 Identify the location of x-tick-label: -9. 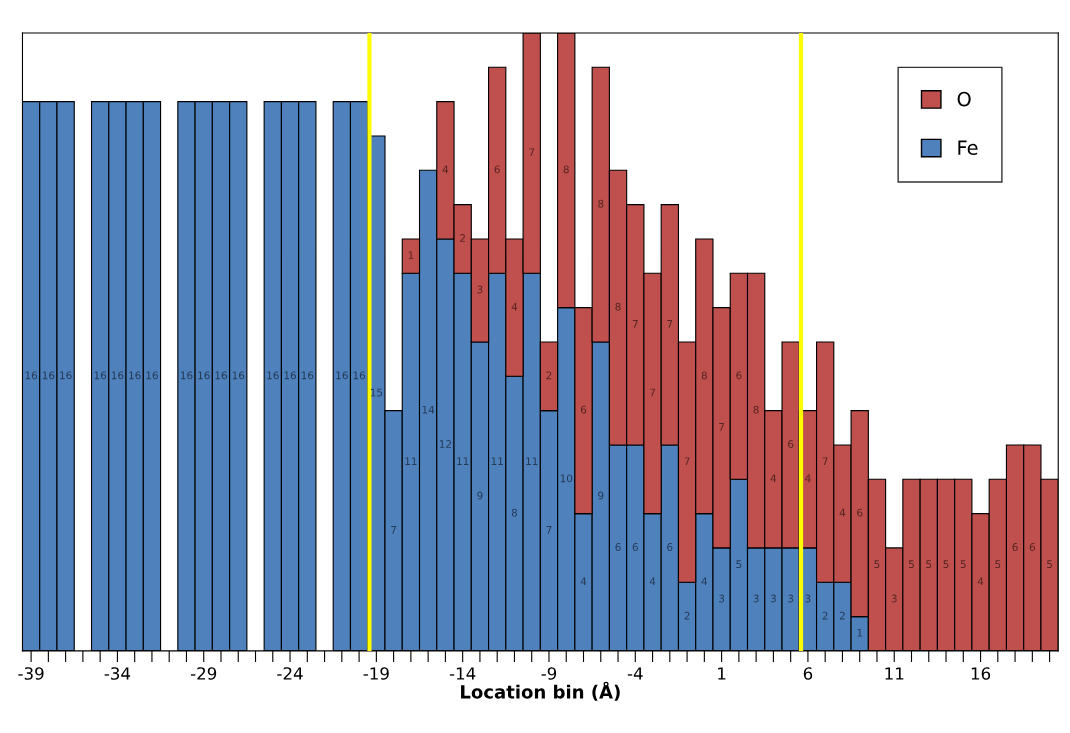
(549, 673).